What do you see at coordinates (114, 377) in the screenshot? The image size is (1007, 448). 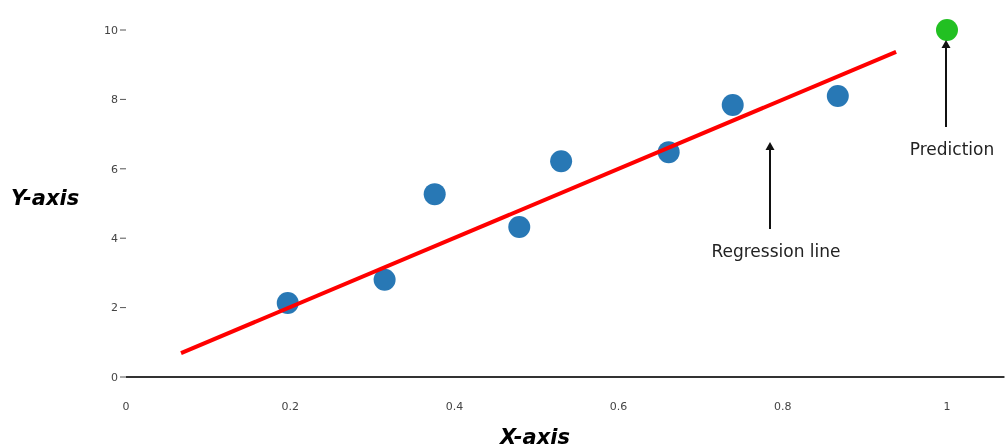 I see `y-tick-label: 0` at bounding box center [114, 377].